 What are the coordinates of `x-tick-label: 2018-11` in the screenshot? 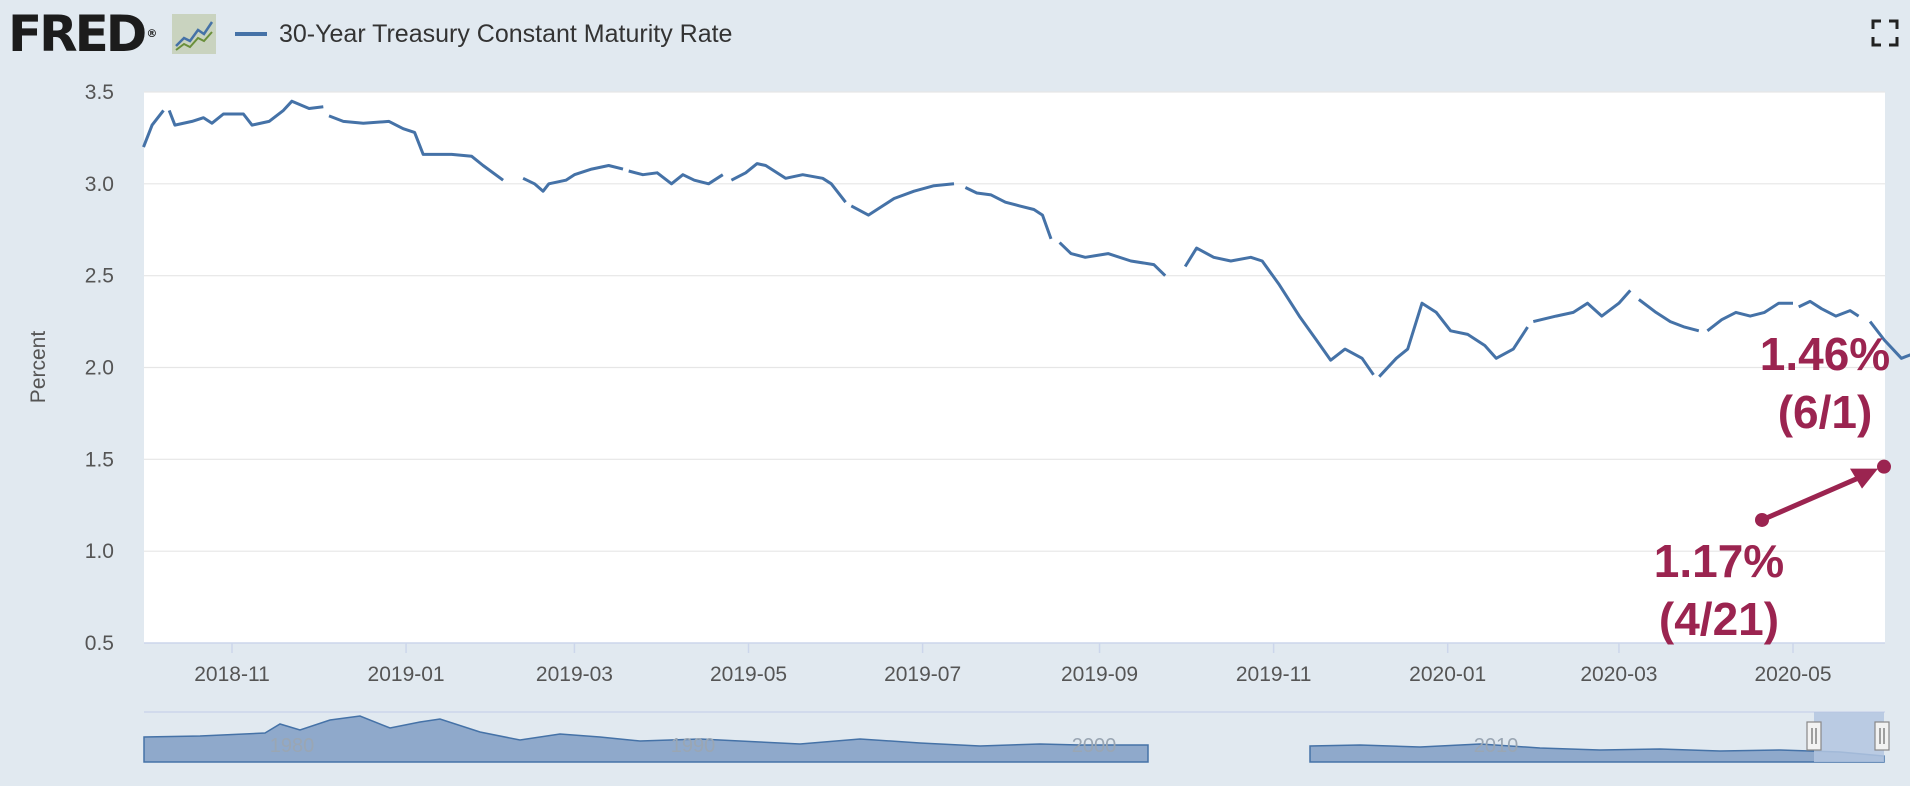 It's located at (232, 674).